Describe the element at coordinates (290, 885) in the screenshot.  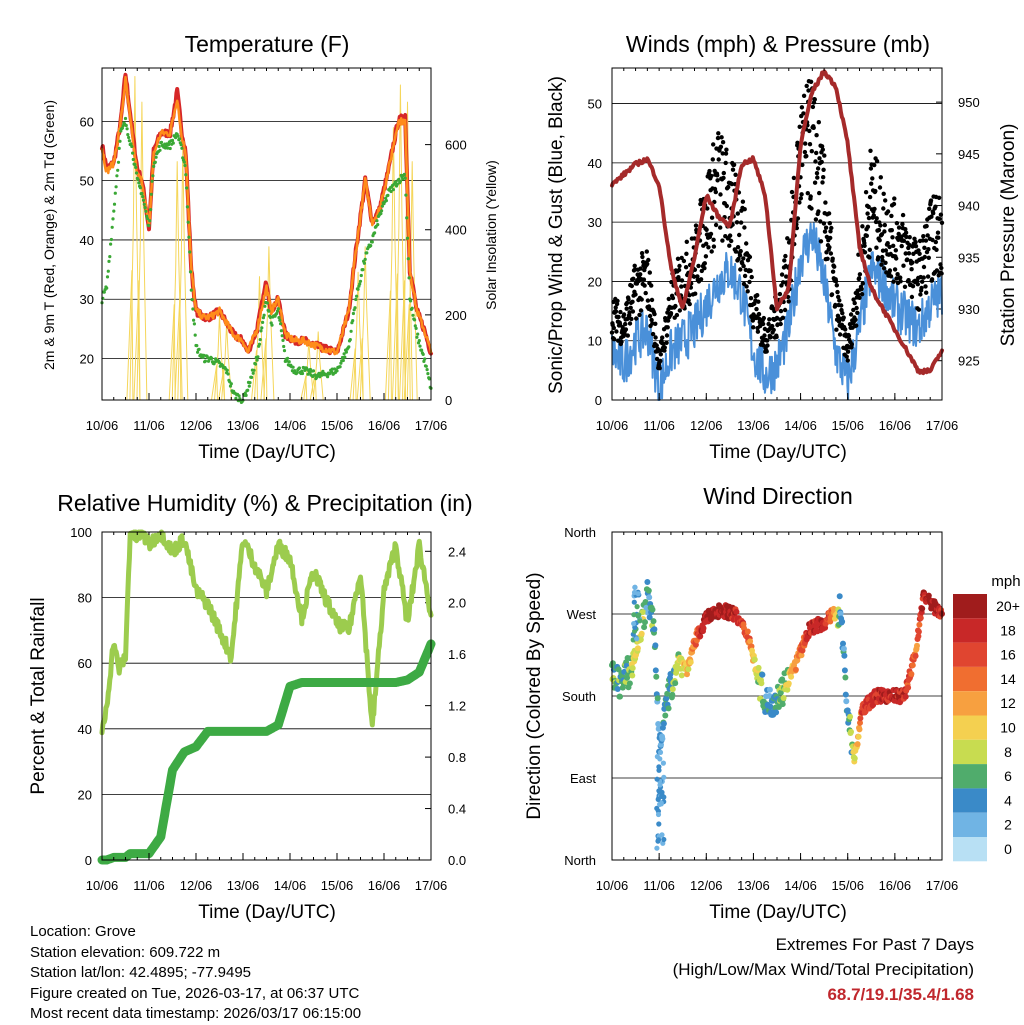
I see `humidity-xtick-label: 14/06` at that location.